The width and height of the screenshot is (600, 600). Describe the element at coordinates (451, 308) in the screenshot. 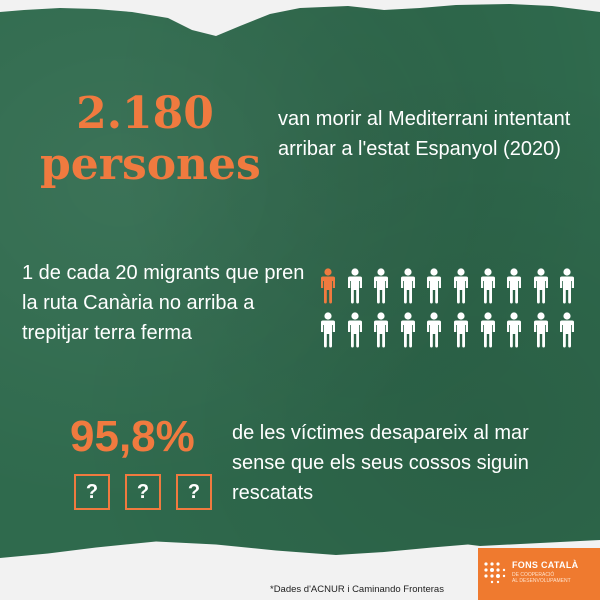

I see `person-icon-grid` at that location.